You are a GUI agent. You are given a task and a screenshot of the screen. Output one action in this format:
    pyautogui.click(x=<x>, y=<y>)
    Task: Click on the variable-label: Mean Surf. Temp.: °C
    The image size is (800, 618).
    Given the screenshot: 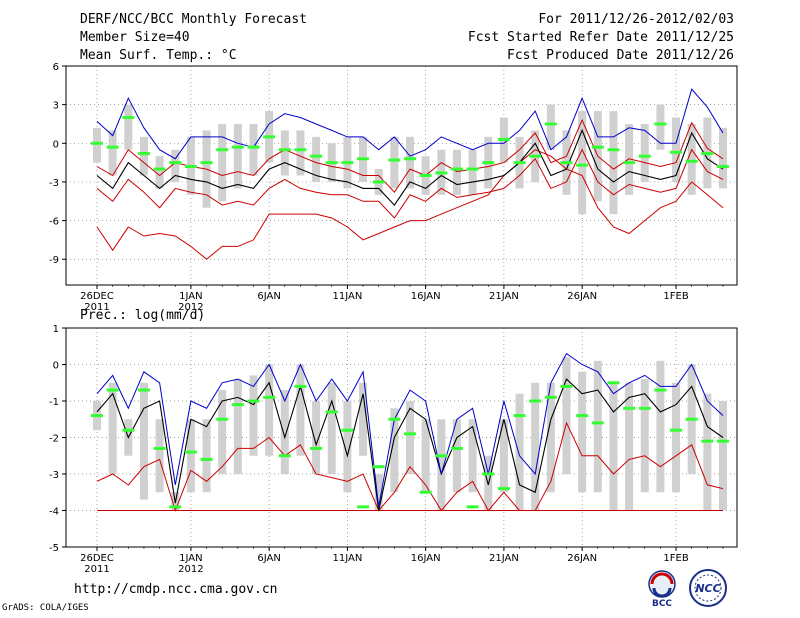 What is the action you would take?
    pyautogui.click(x=158, y=55)
    